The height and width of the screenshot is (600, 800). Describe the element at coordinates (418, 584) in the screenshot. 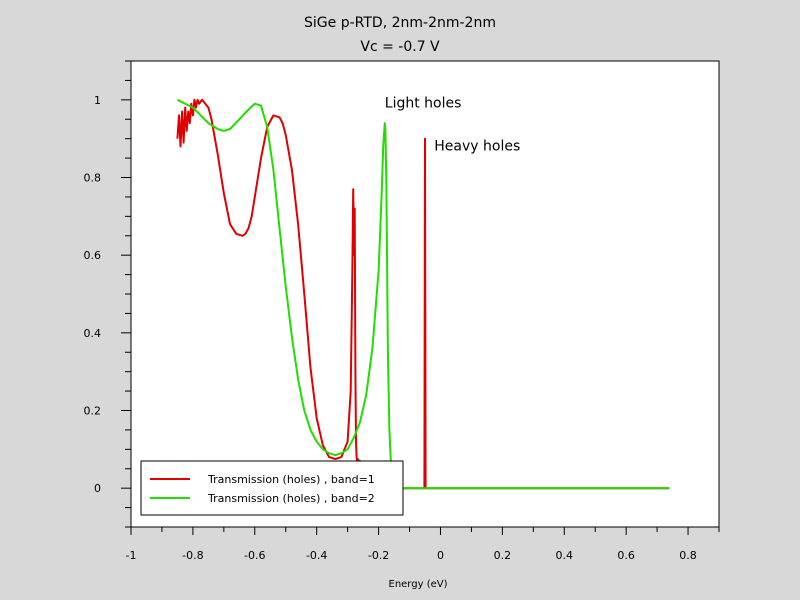

I see `x-axis-label: Energy (eV)` at that location.